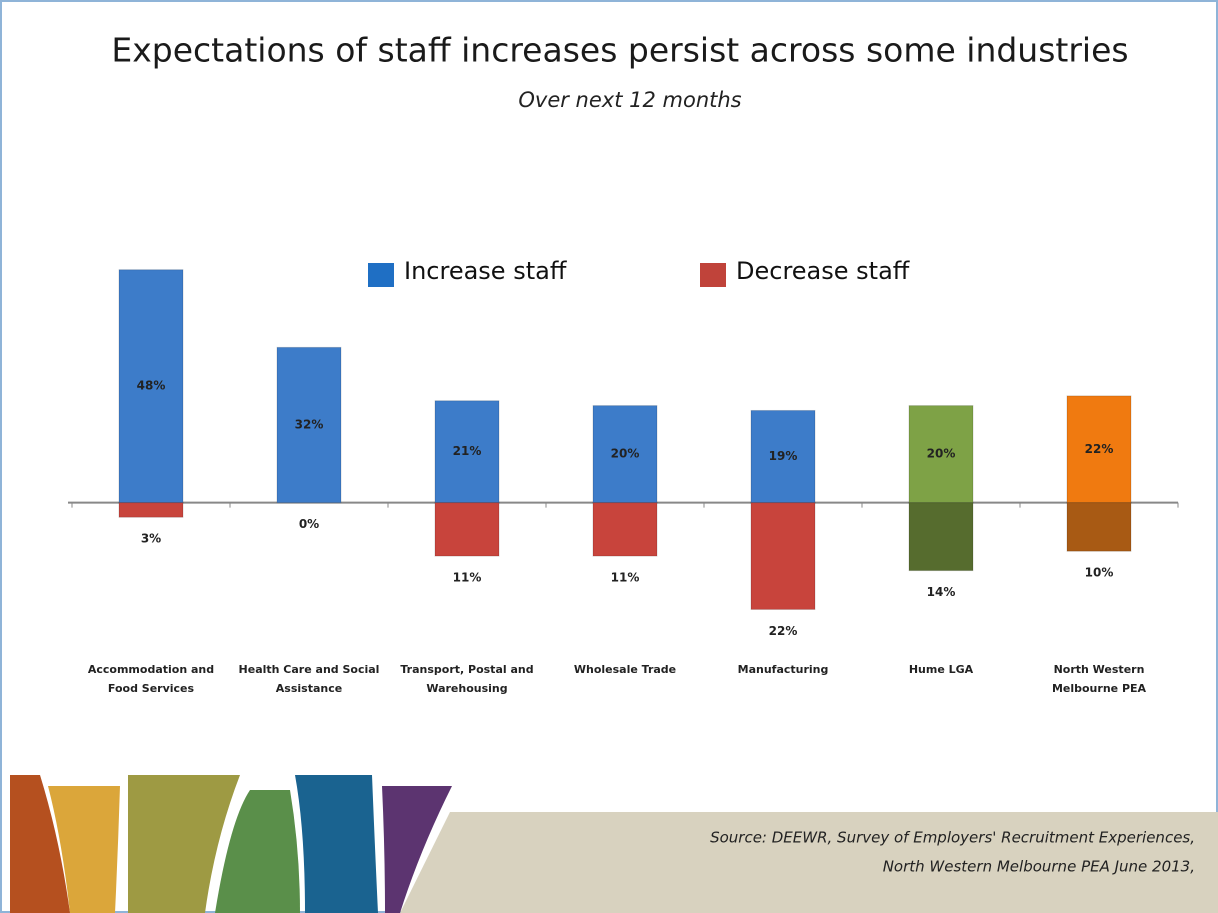 This screenshot has width=1218, height=913. I want to click on x-tick-label: Wholesale Trade, so click(625, 669).